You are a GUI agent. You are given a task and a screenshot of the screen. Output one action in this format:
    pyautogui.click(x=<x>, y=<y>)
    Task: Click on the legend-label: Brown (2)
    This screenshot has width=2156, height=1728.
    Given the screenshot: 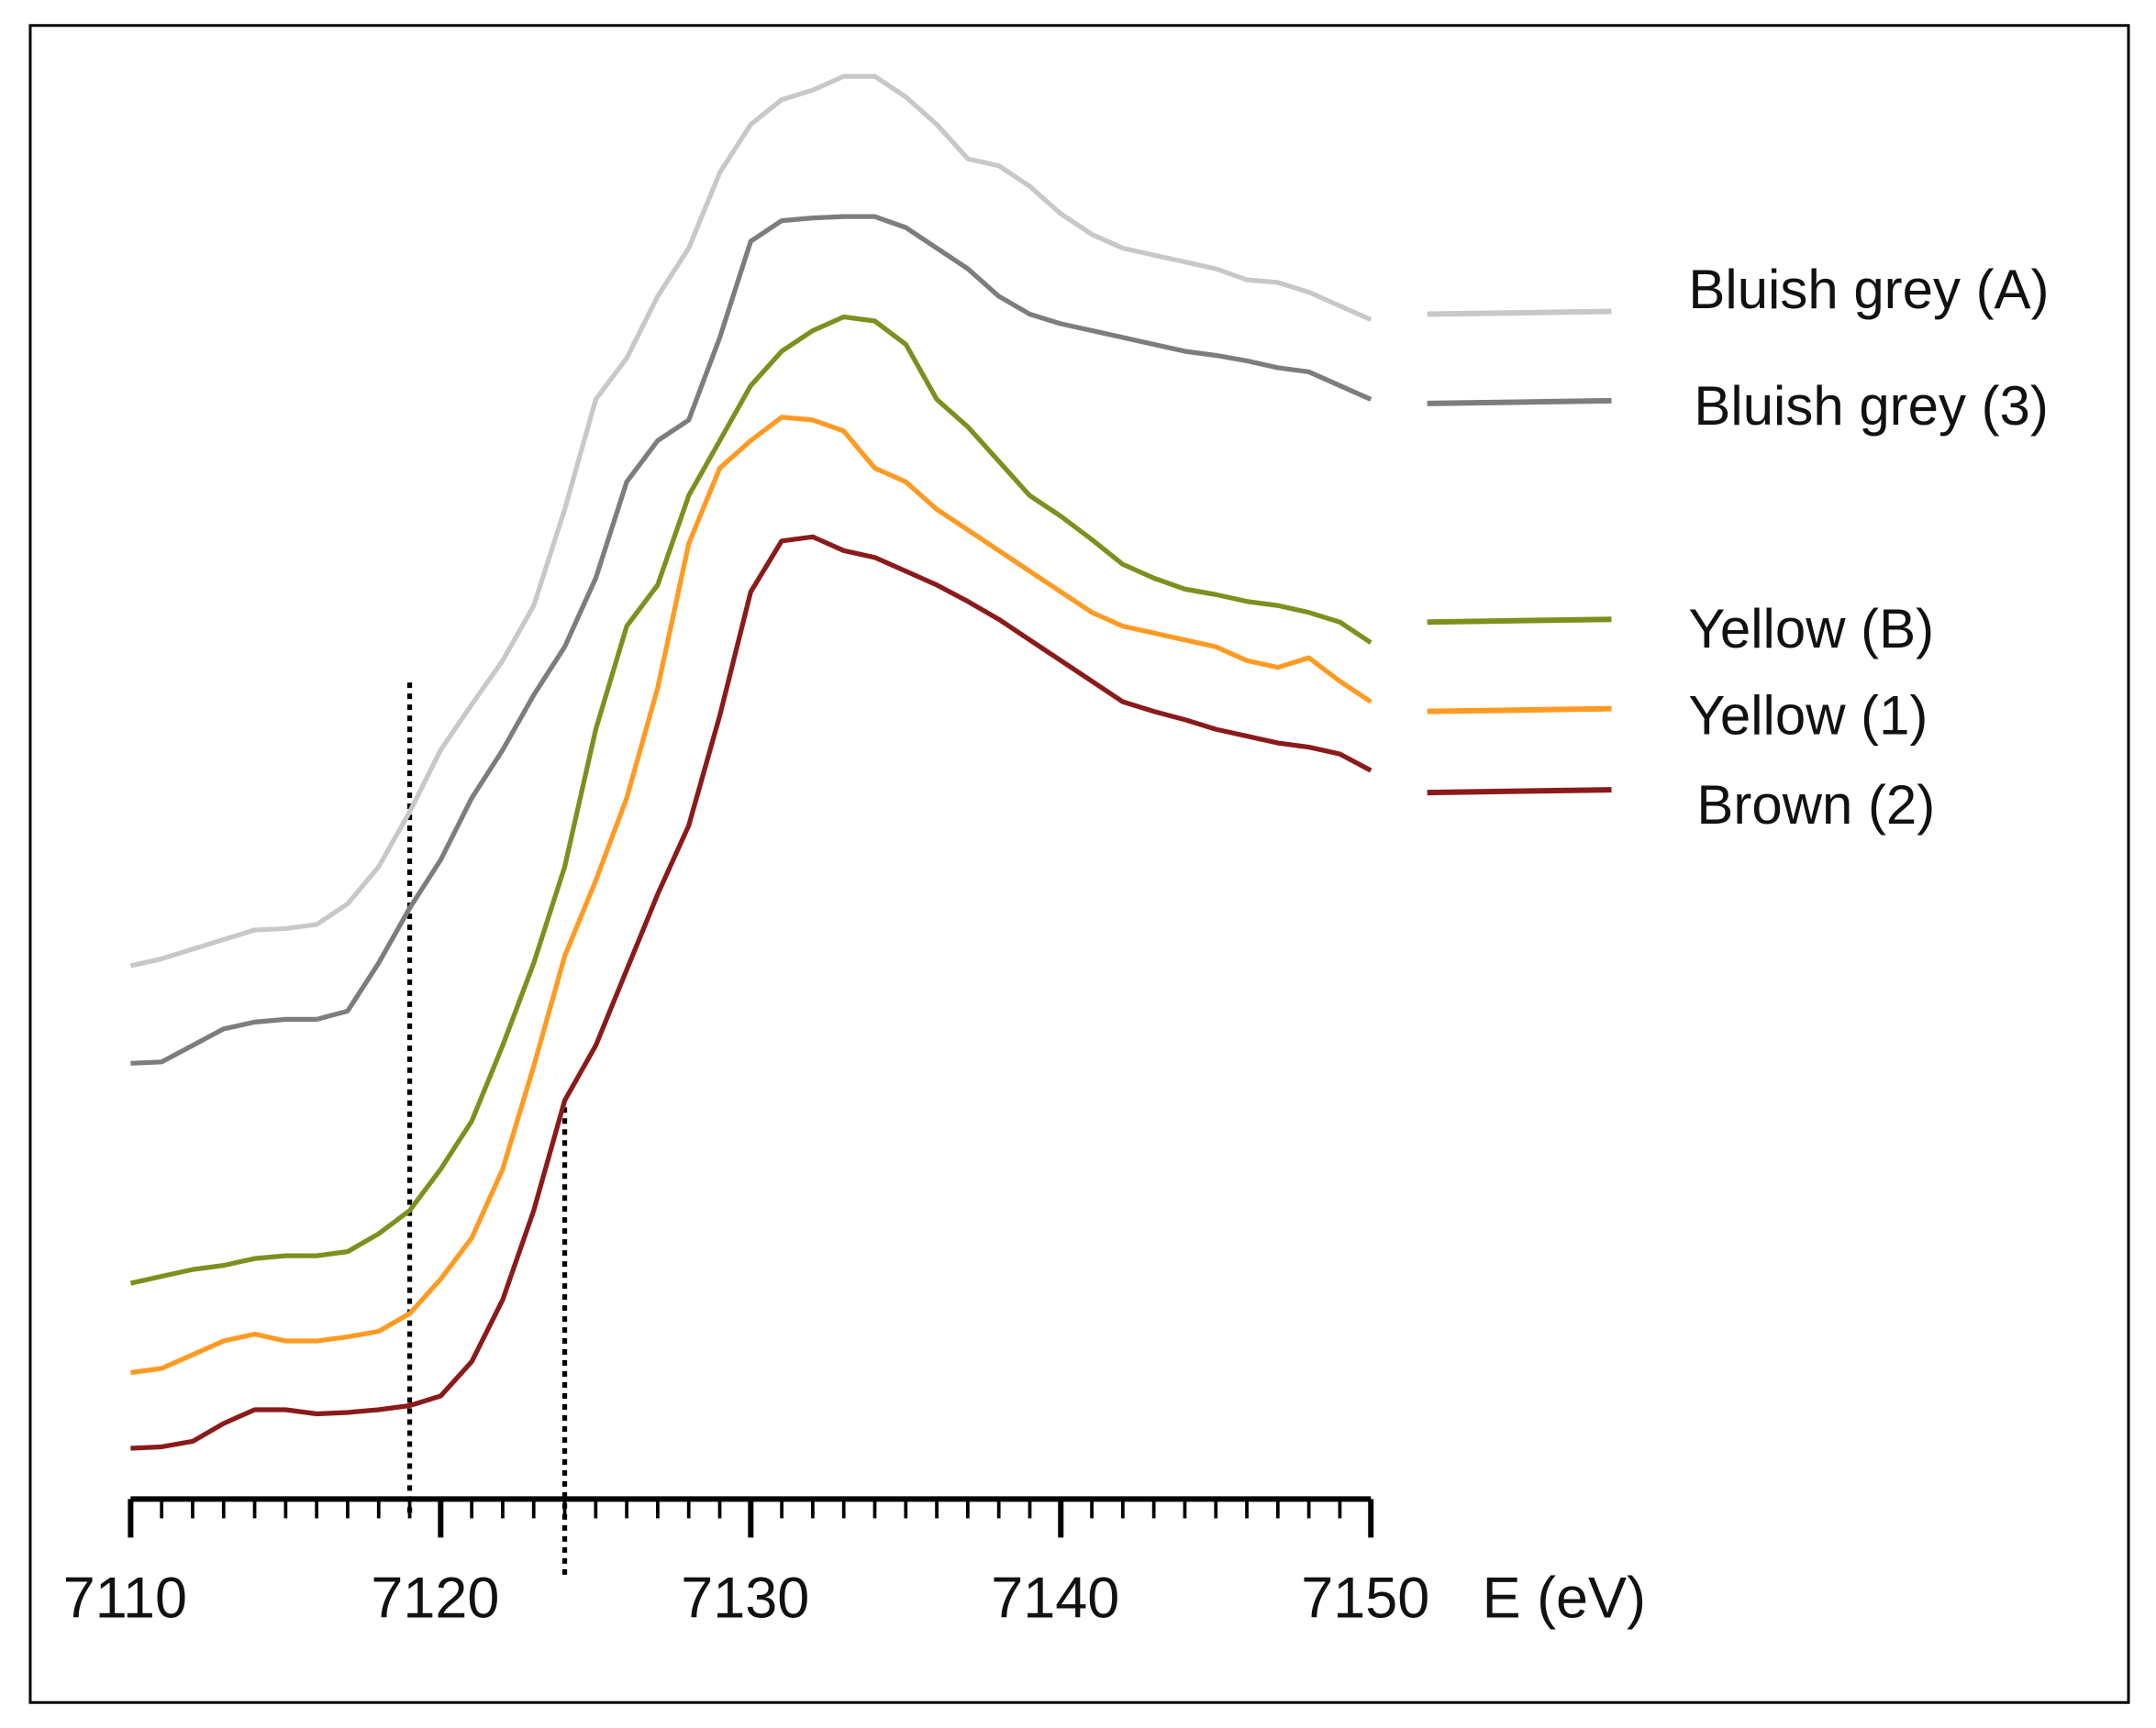 What is the action you would take?
    pyautogui.click(x=1816, y=805)
    